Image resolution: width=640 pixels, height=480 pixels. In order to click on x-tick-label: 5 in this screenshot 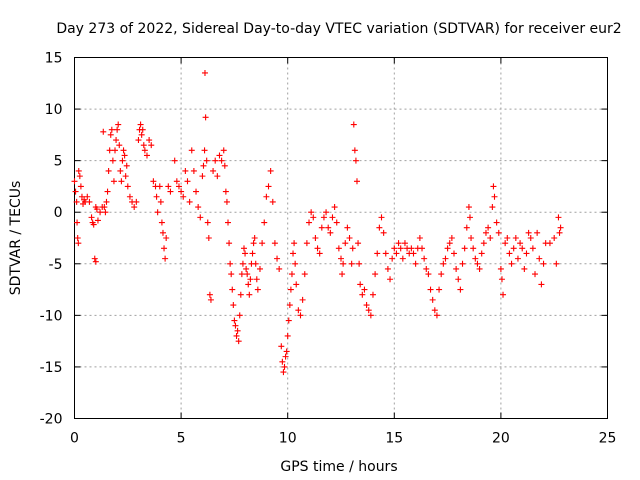, I will do `click(181, 439)`.